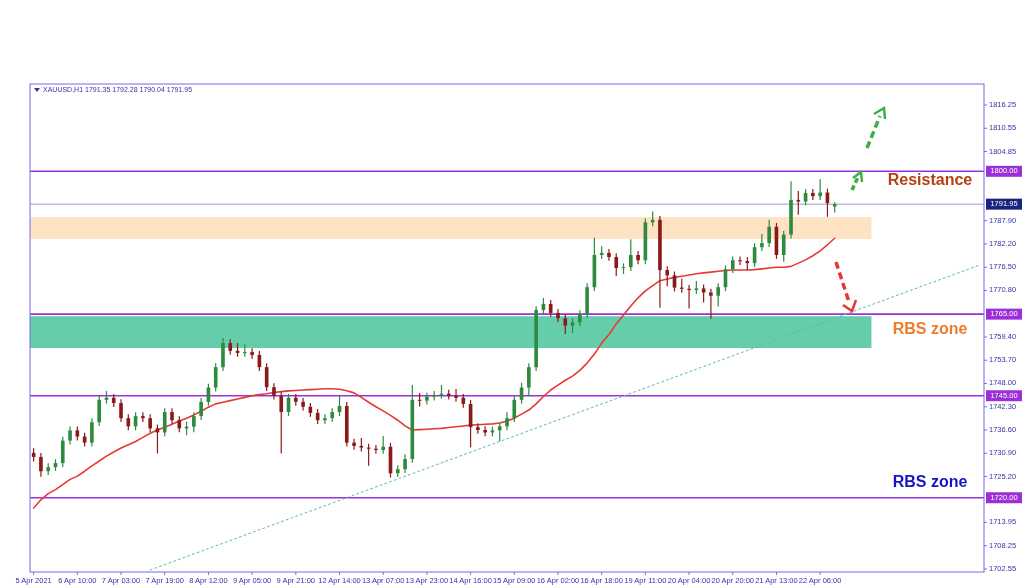  I want to click on annotation: Resistance, so click(930, 180).